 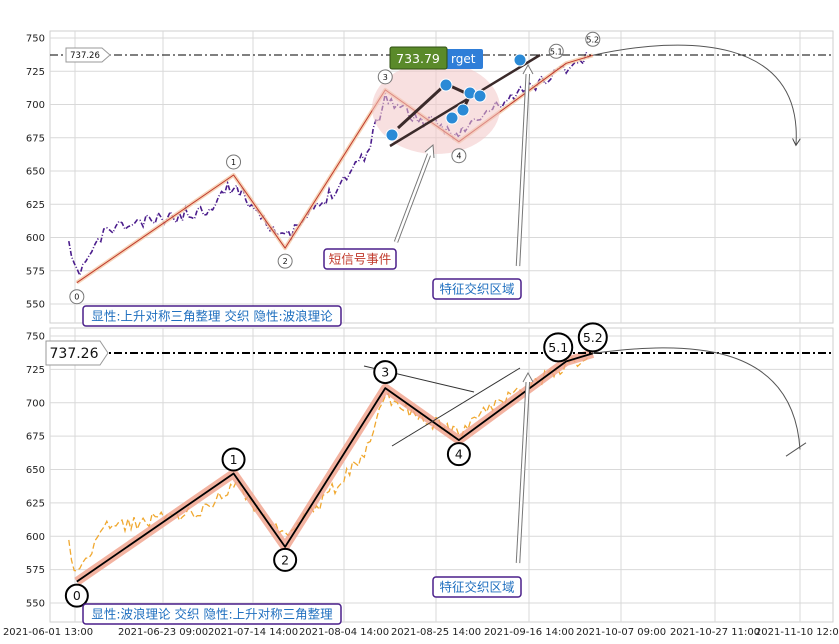 I want to click on short-signal-label: 短信号事件, so click(x=360, y=259).